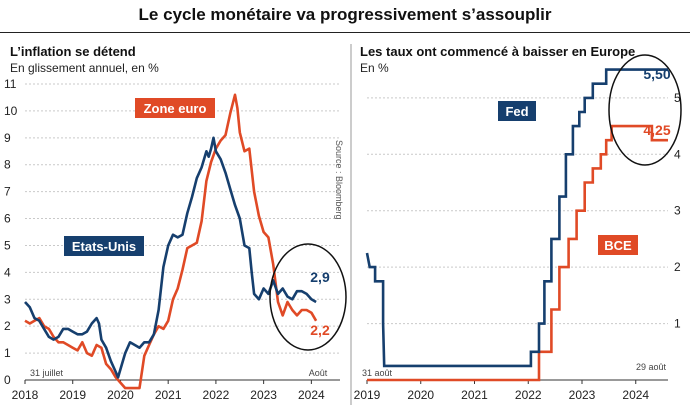 This screenshot has width=690, height=409. I want to click on rates-x-tick: 2023, so click(582, 395).